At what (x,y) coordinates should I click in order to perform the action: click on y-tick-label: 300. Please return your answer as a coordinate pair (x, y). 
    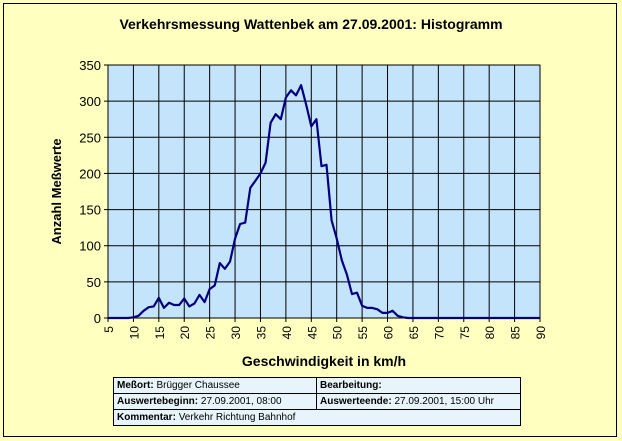
    Looking at the image, I should click on (90, 101).